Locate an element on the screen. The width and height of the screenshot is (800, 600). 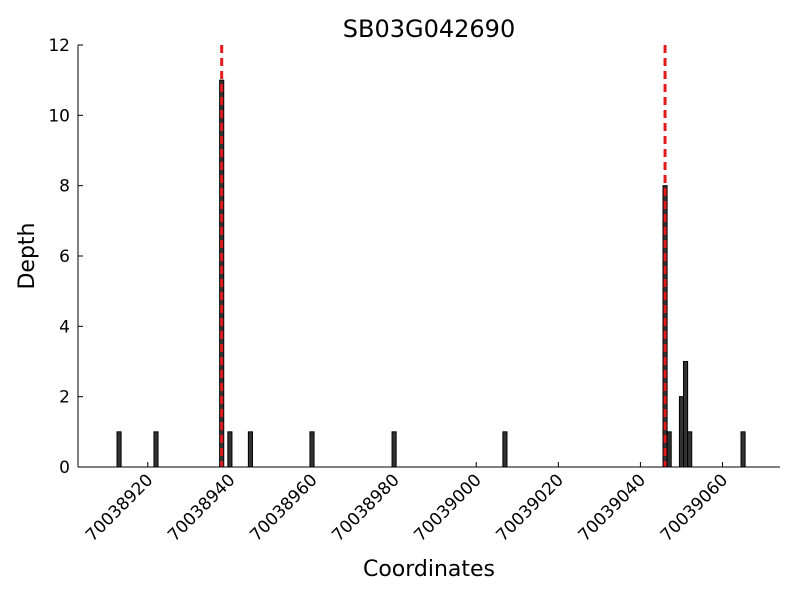
y-tick-label: 2 is located at coordinates (64, 398).